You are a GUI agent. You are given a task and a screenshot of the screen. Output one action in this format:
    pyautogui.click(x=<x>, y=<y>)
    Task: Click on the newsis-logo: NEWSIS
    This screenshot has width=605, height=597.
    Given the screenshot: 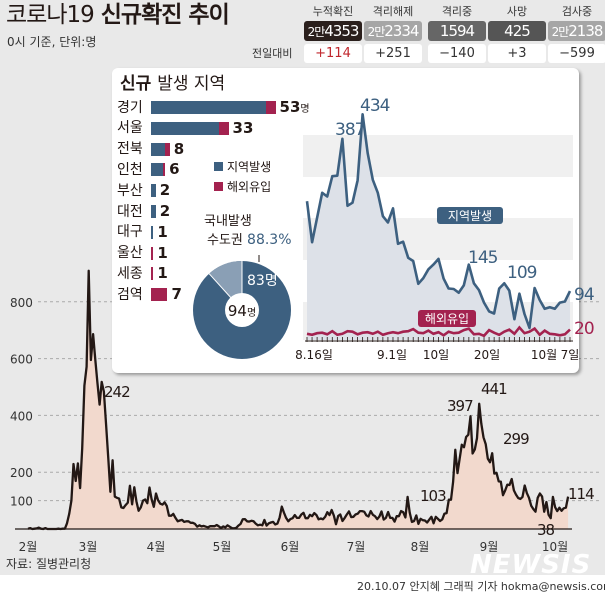 What is the action you would take?
    pyautogui.click(x=531, y=565)
    